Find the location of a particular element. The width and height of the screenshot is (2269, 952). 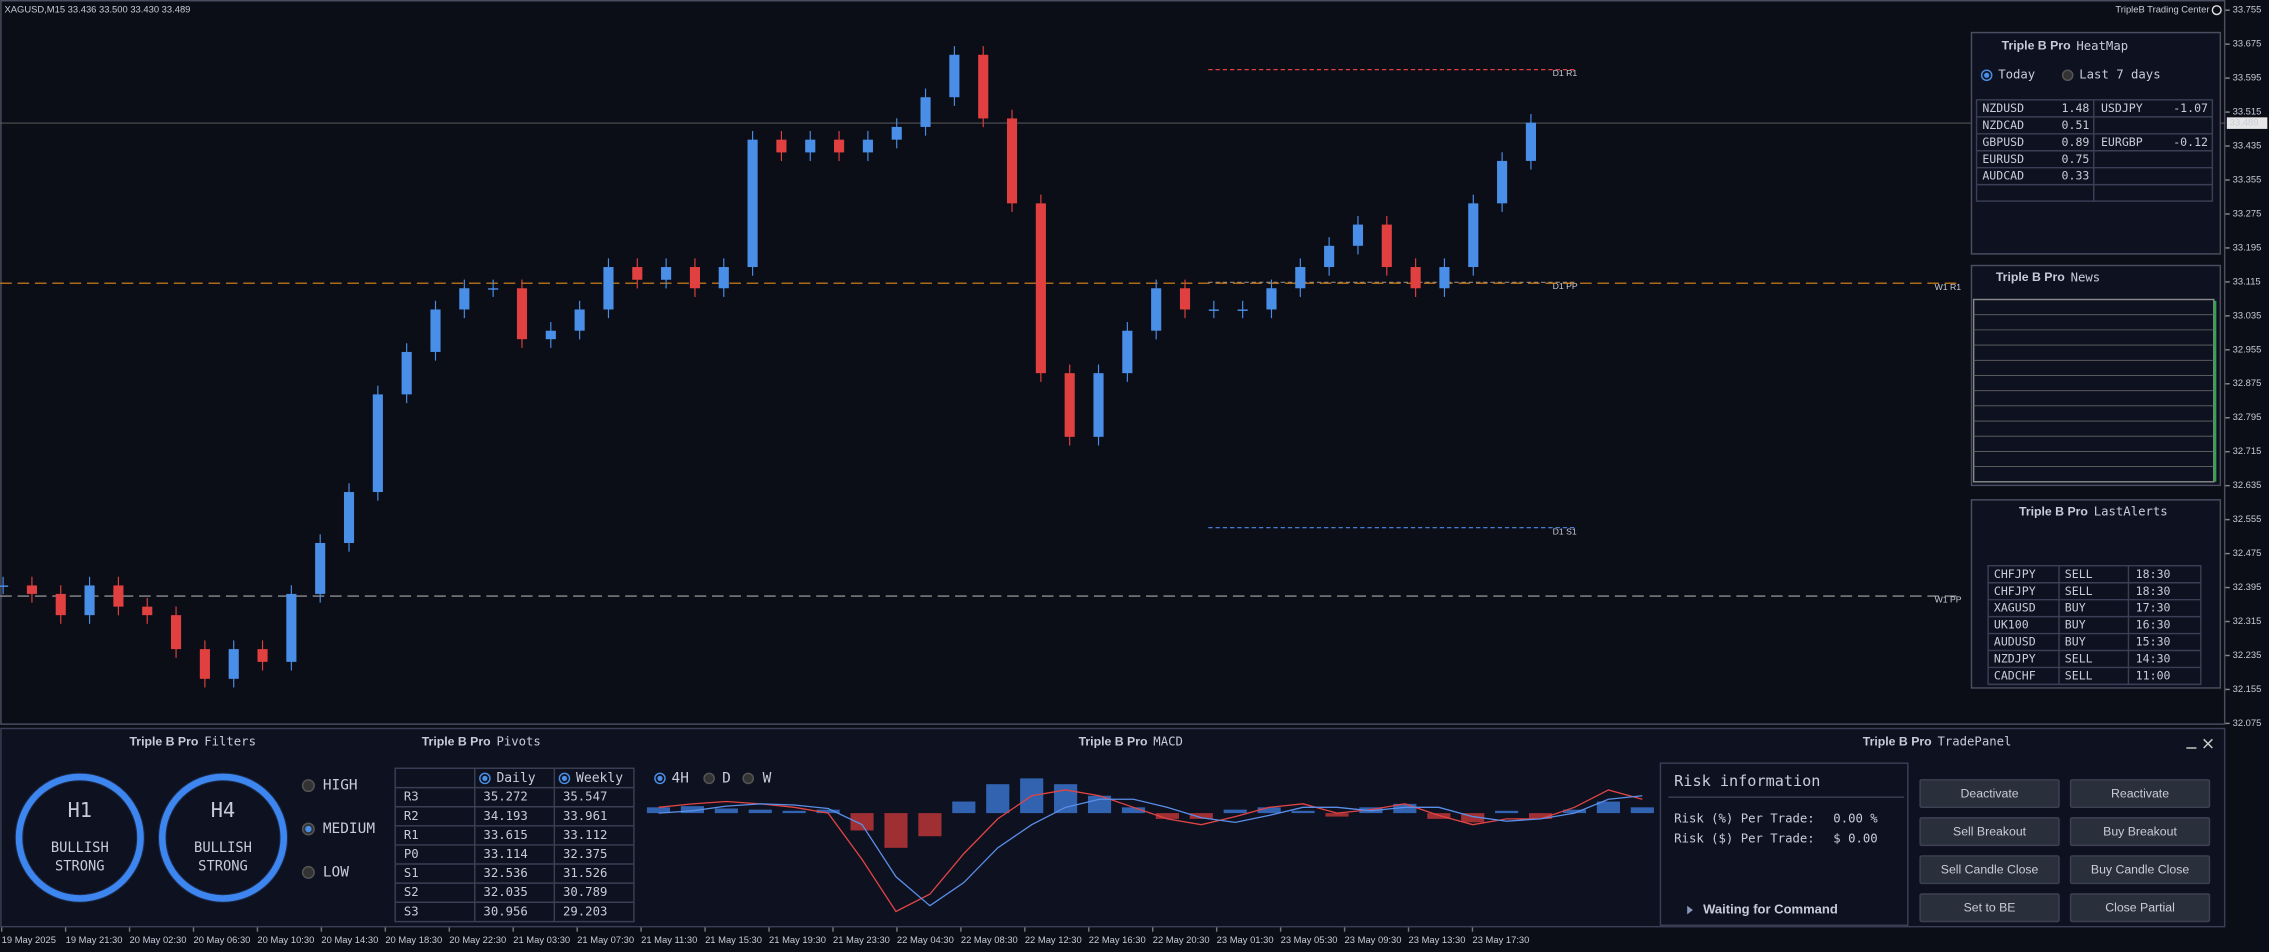

status-arrow is located at coordinates (1690, 910).